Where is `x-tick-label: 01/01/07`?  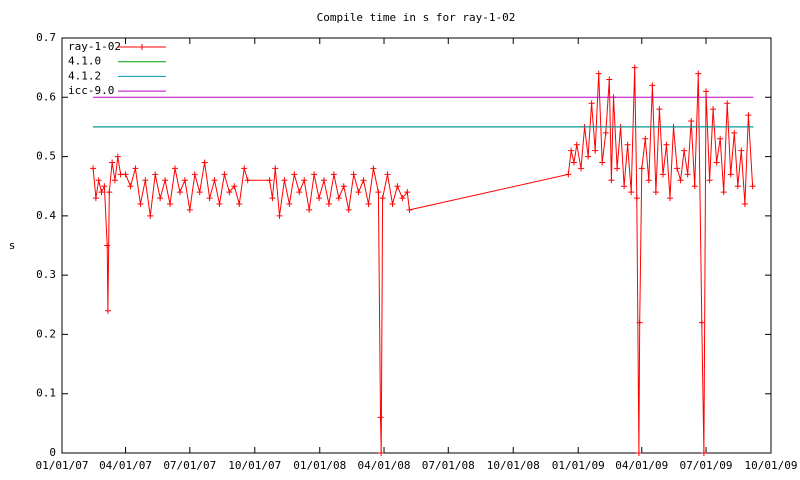
x-tick-label: 01/01/07 is located at coordinates (62, 465).